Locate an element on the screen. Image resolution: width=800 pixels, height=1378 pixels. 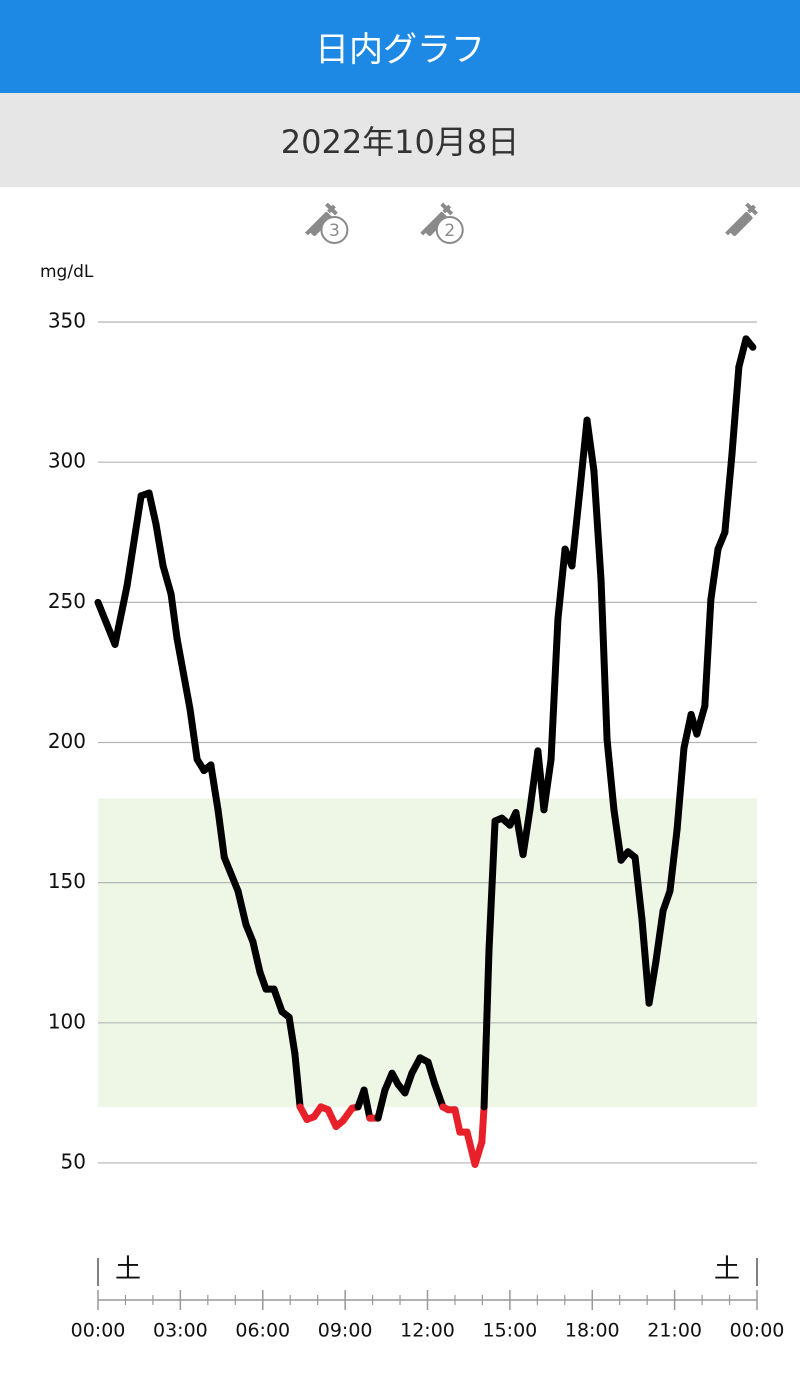
date-bar: 2022年10月8日 is located at coordinates (400, 140).